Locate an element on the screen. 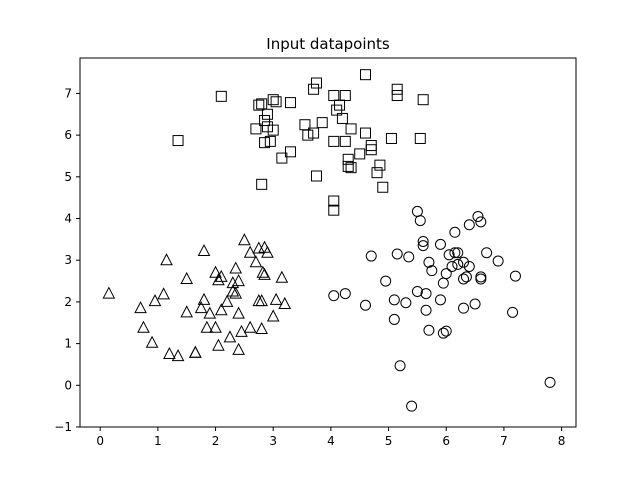  x-tick-label: 5 is located at coordinates (389, 441).